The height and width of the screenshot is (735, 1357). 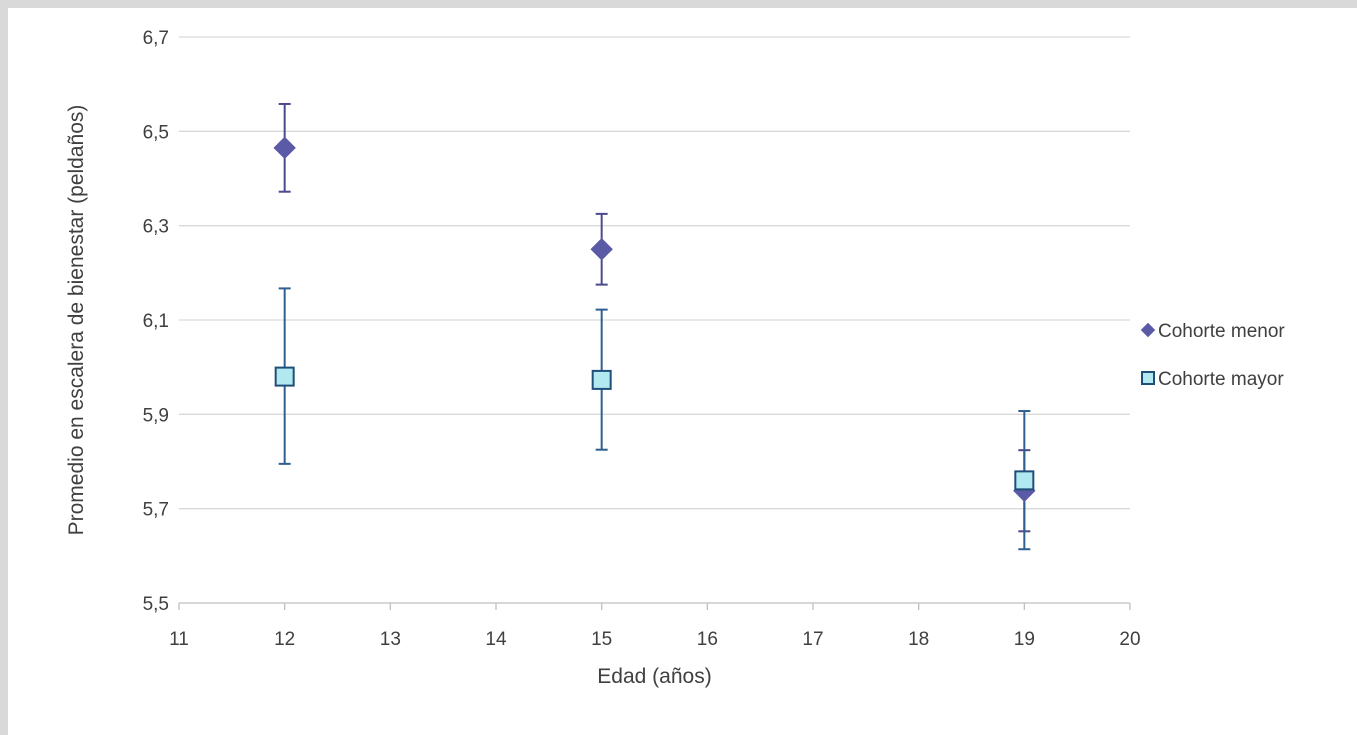 I want to click on legend-label: Cohorte menor, so click(x=1221, y=331).